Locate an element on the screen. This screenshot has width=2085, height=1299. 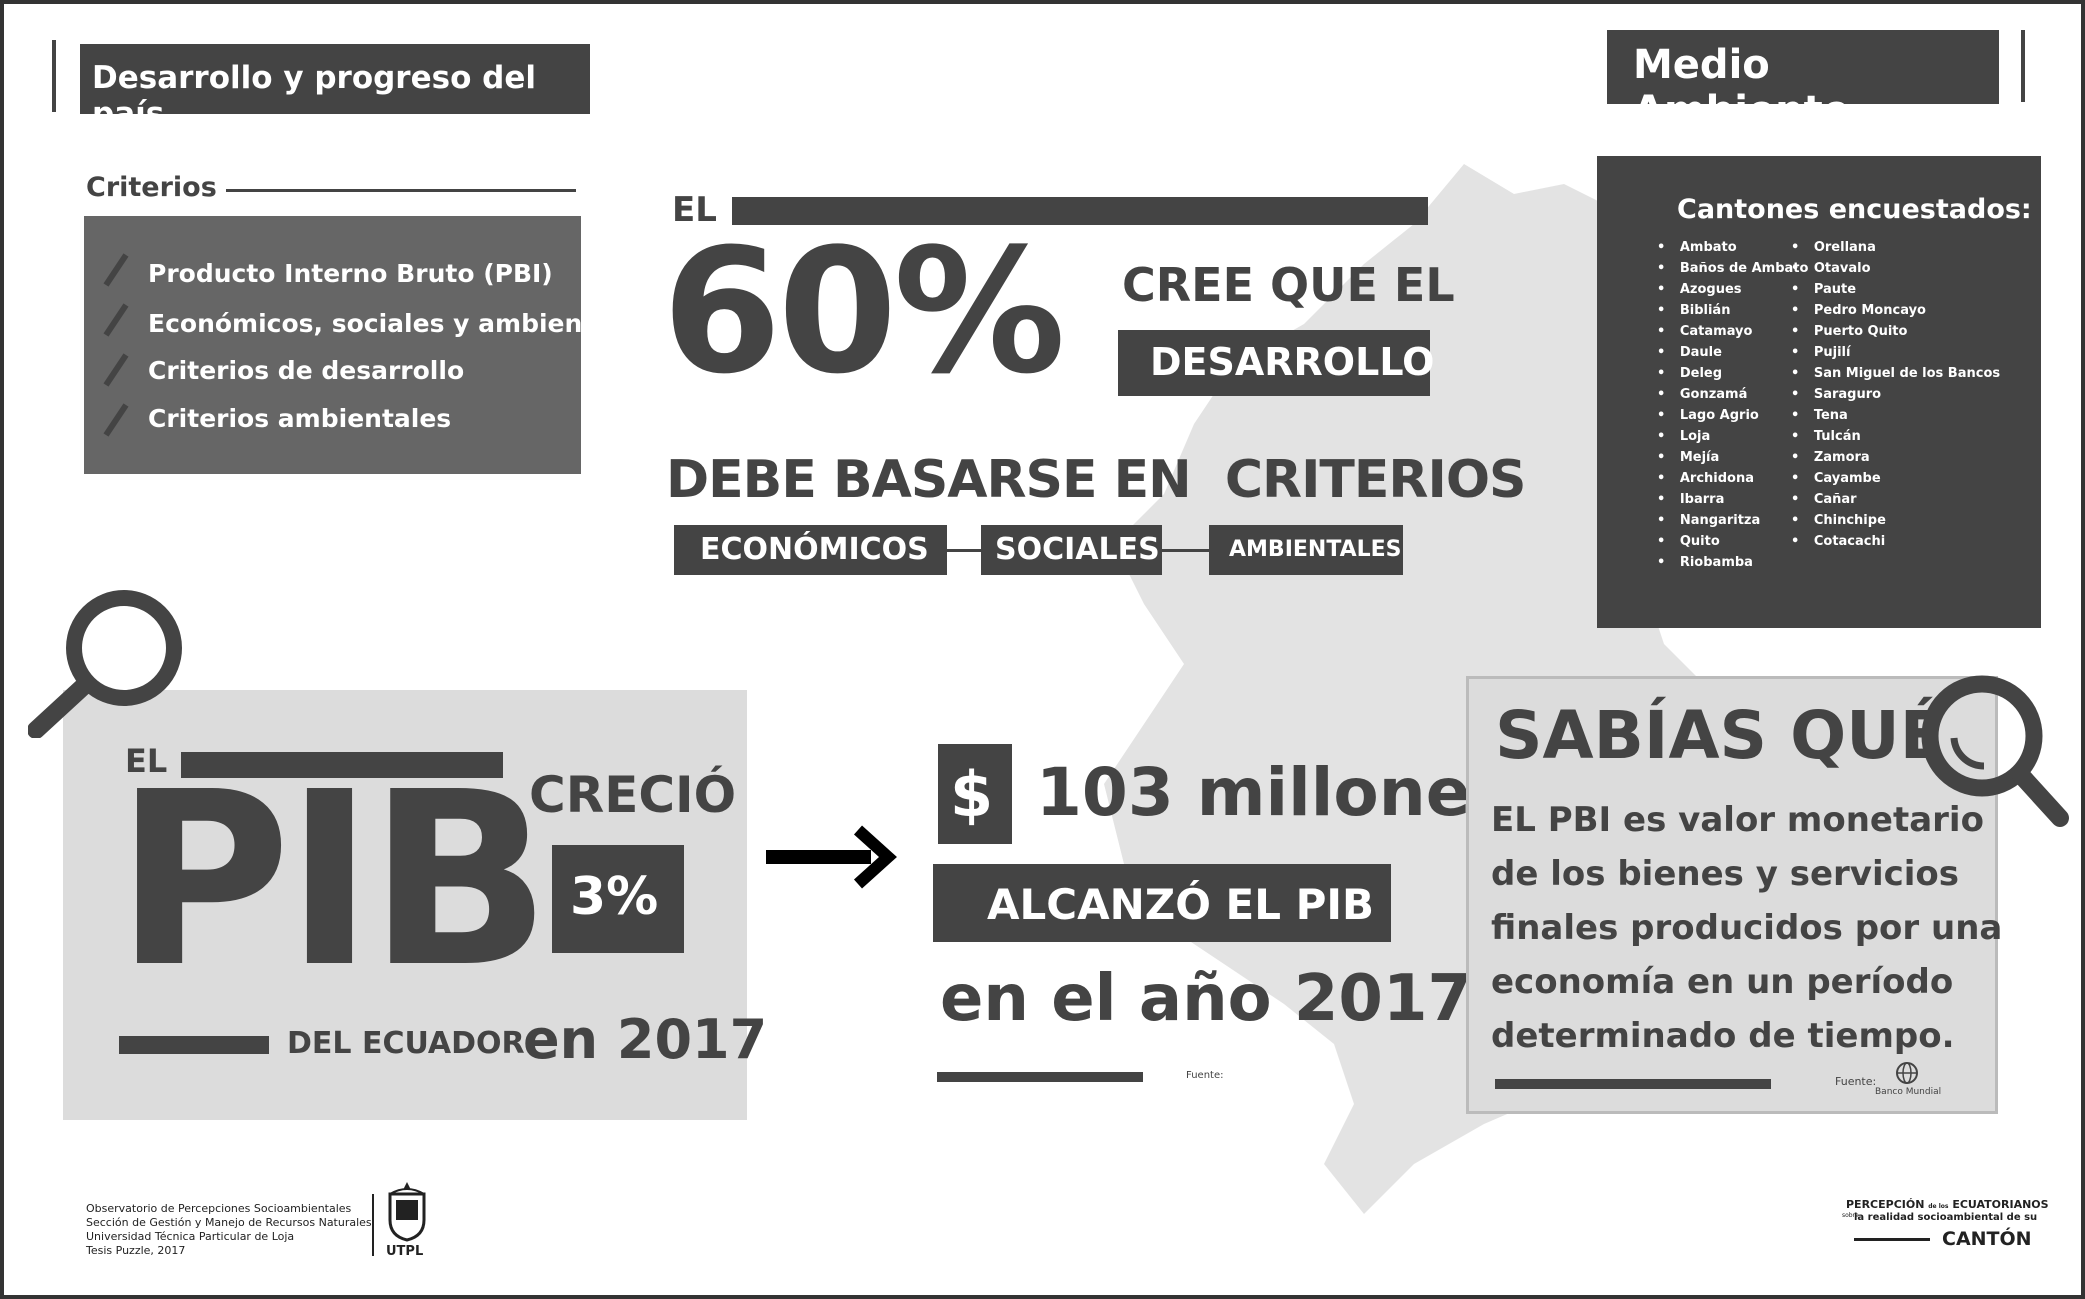
sabias-fuente: Fuente: is located at coordinates (1856, 1081).